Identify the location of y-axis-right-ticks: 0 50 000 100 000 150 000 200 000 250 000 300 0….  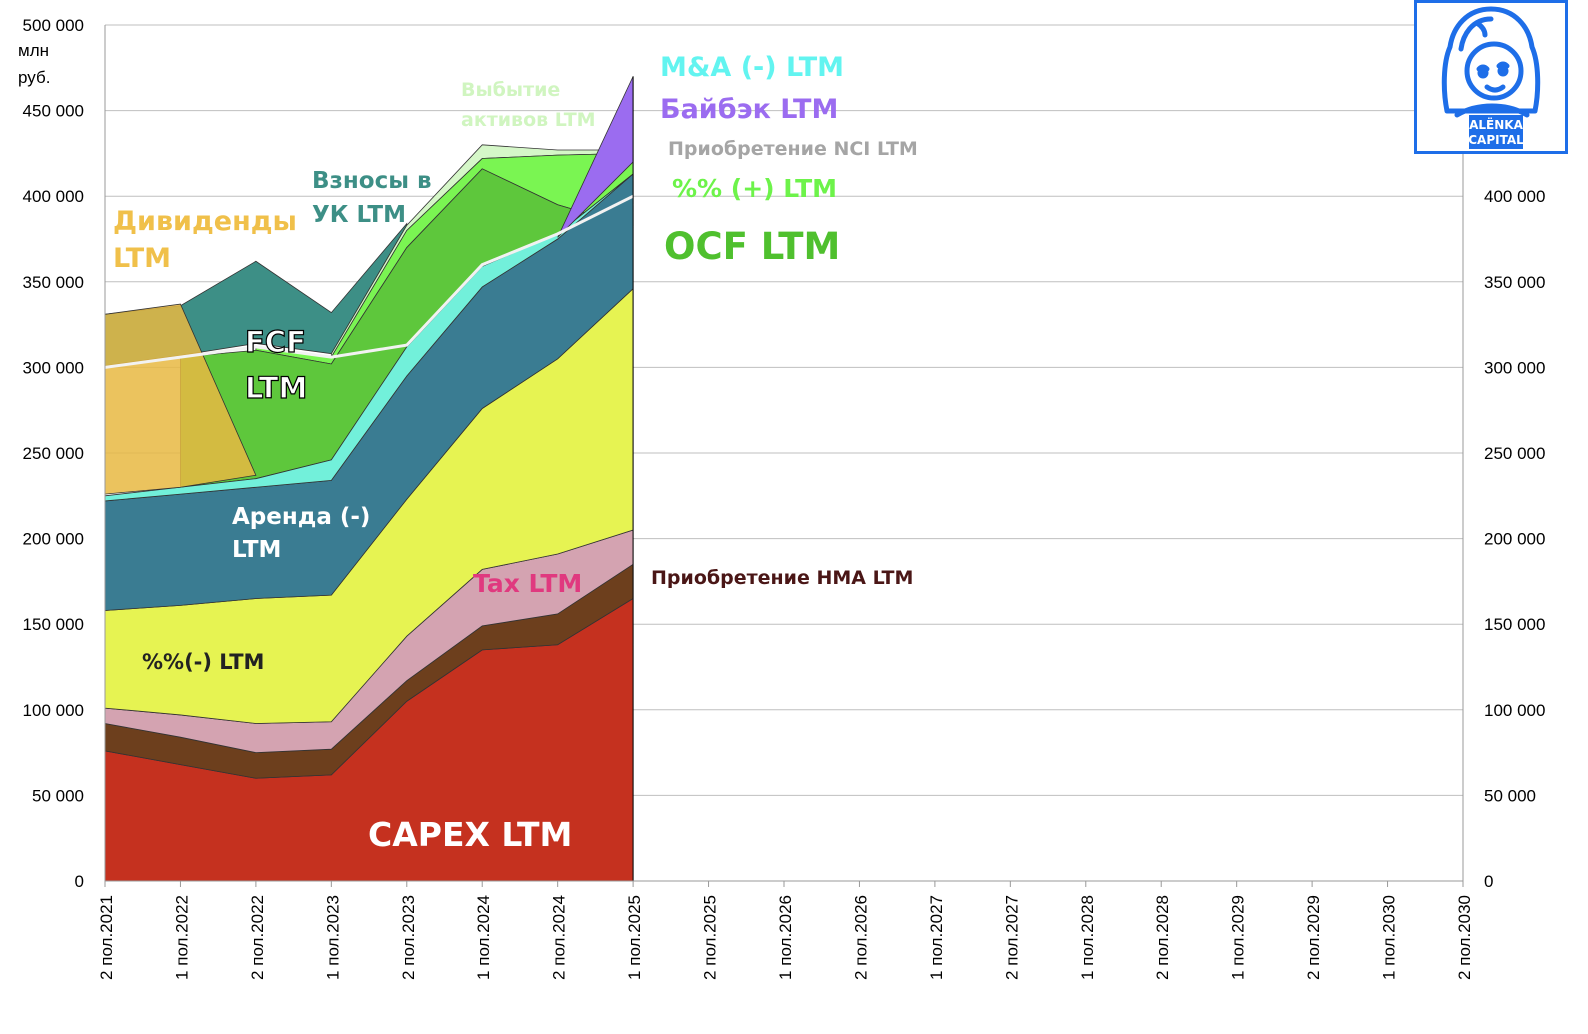
(1514, 539).